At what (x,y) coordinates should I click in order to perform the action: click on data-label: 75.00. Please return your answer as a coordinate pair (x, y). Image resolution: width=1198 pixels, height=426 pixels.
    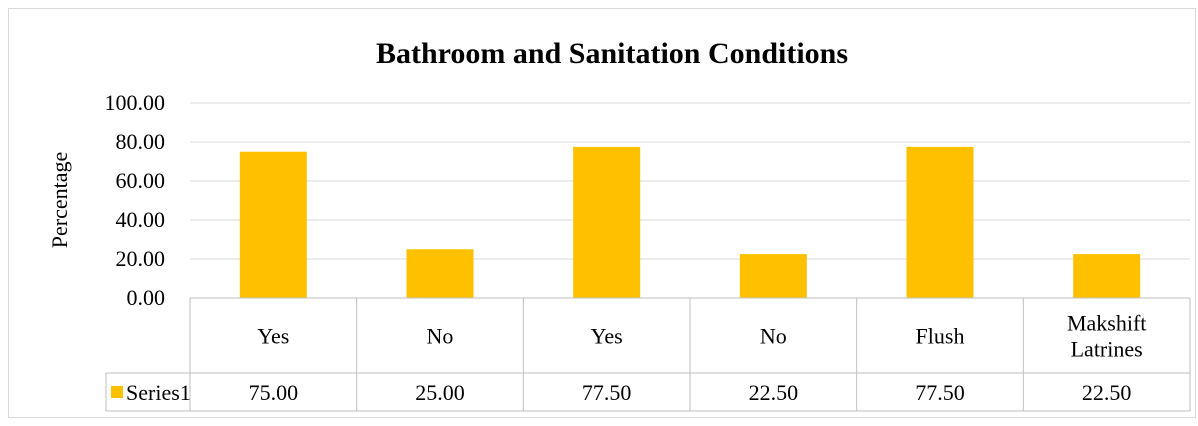
    Looking at the image, I should click on (274, 392).